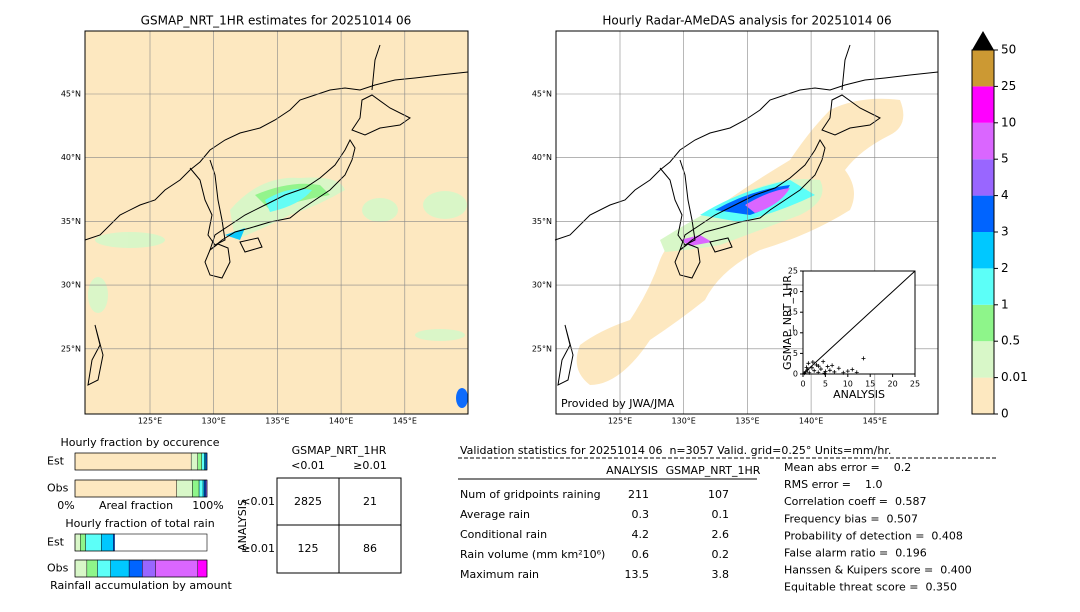  Describe the element at coordinates (139, 523) in the screenshot. I see `chart-title: Hourly fraction of total rain` at that location.